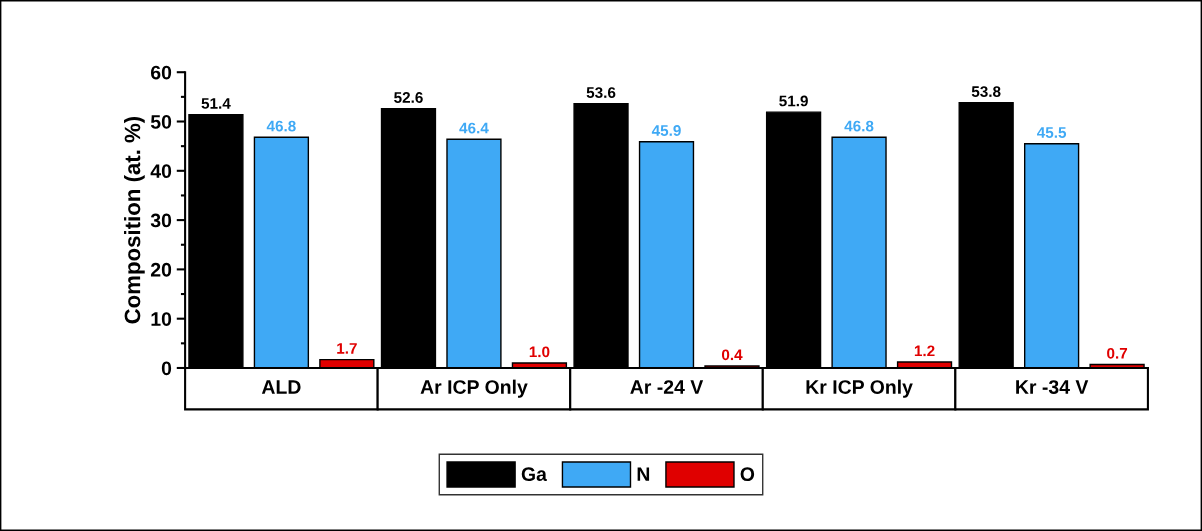 This screenshot has height=531, width=1202. Describe the element at coordinates (161, 269) in the screenshot. I see `y-tick-label: 20` at that location.